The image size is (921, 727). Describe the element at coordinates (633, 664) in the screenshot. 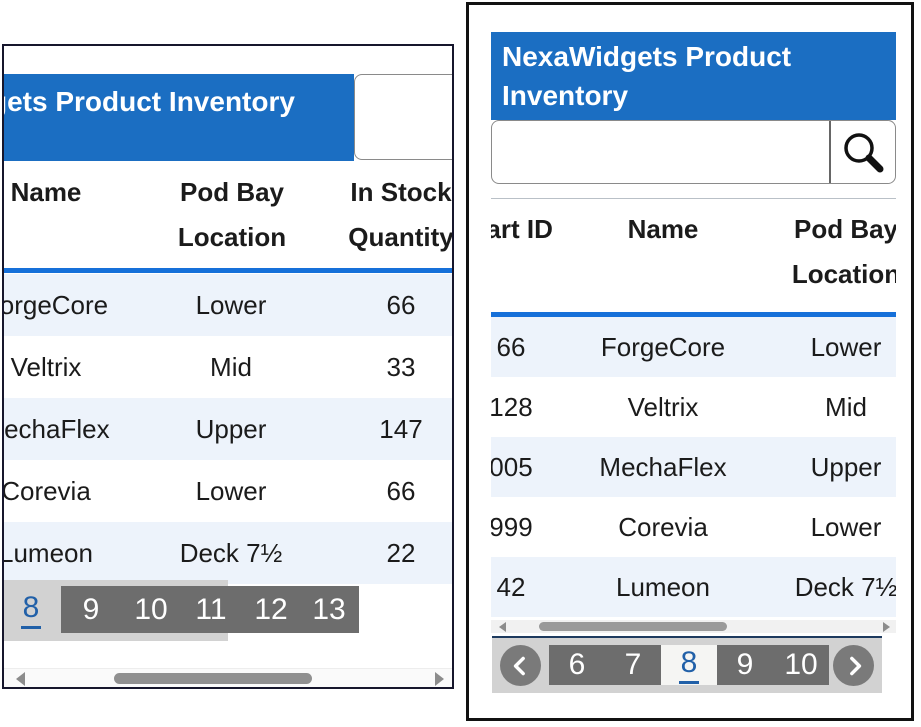

I see `page-button: 7` at that location.